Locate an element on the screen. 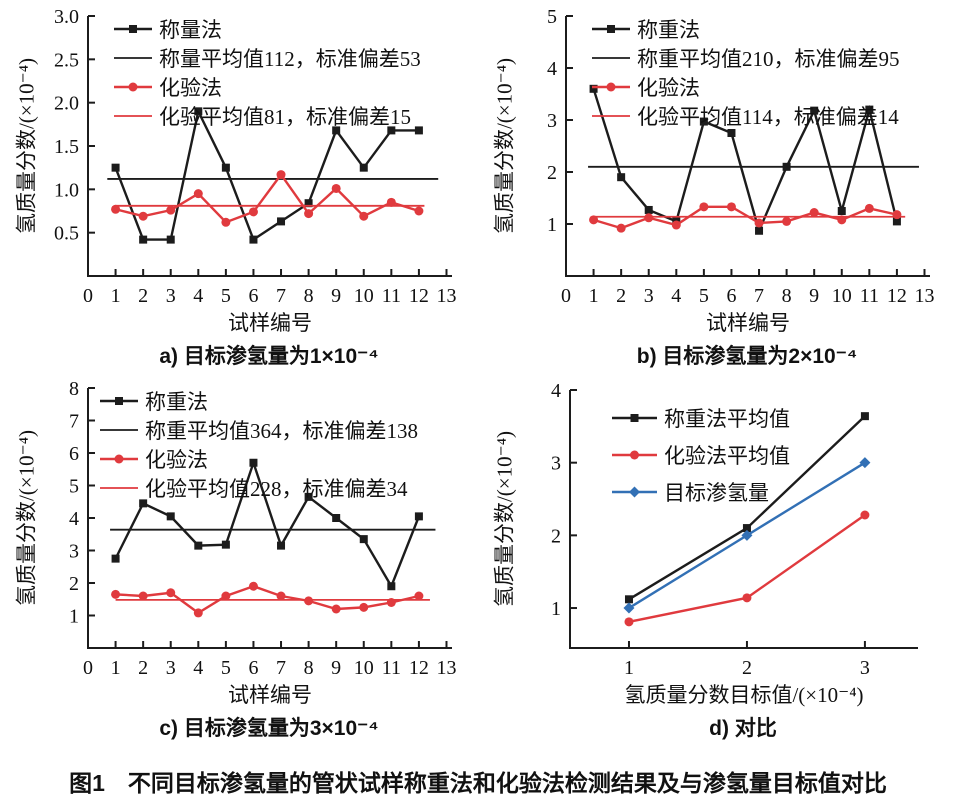 The height and width of the screenshot is (810, 956). legend-label: 称量法 is located at coordinates (190, 30).